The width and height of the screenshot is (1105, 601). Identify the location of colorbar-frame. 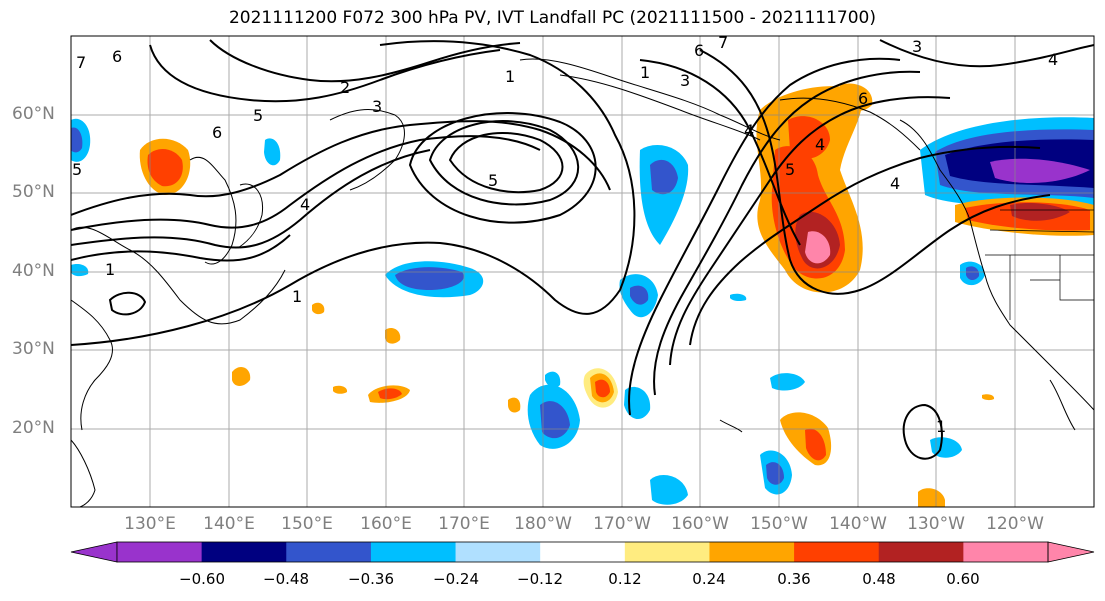
(582, 552).